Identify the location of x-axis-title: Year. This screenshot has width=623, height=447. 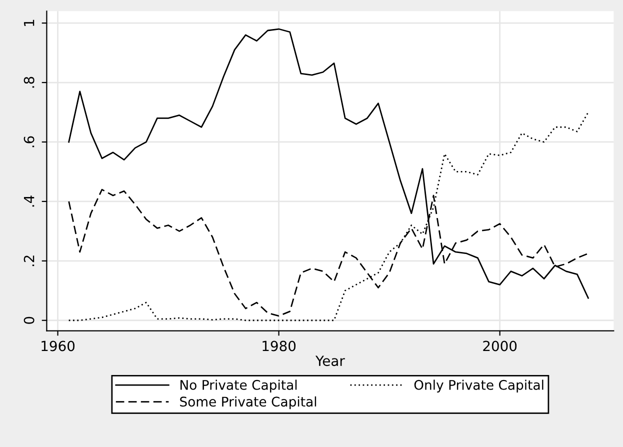
(330, 361).